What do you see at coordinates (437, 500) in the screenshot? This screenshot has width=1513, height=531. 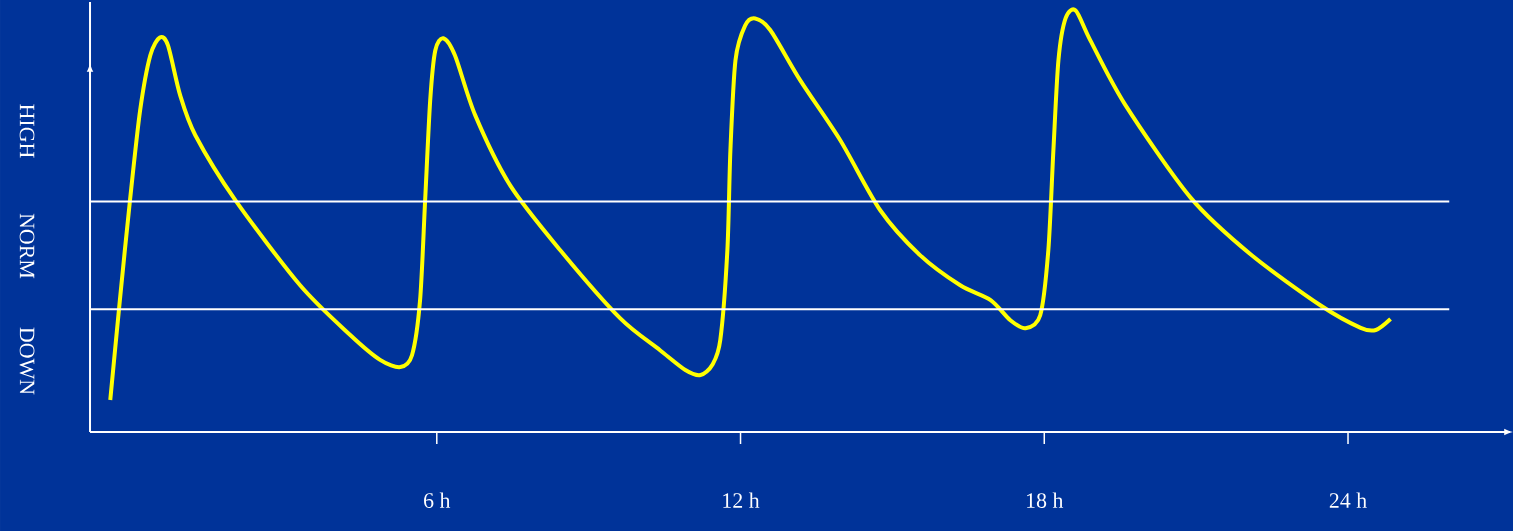 I see `x-tick-label: 6 h` at bounding box center [437, 500].